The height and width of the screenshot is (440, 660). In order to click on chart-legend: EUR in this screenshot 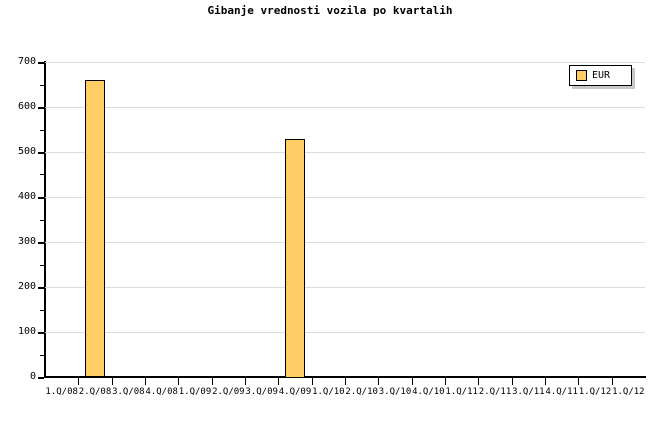, I will do `click(600, 75)`.